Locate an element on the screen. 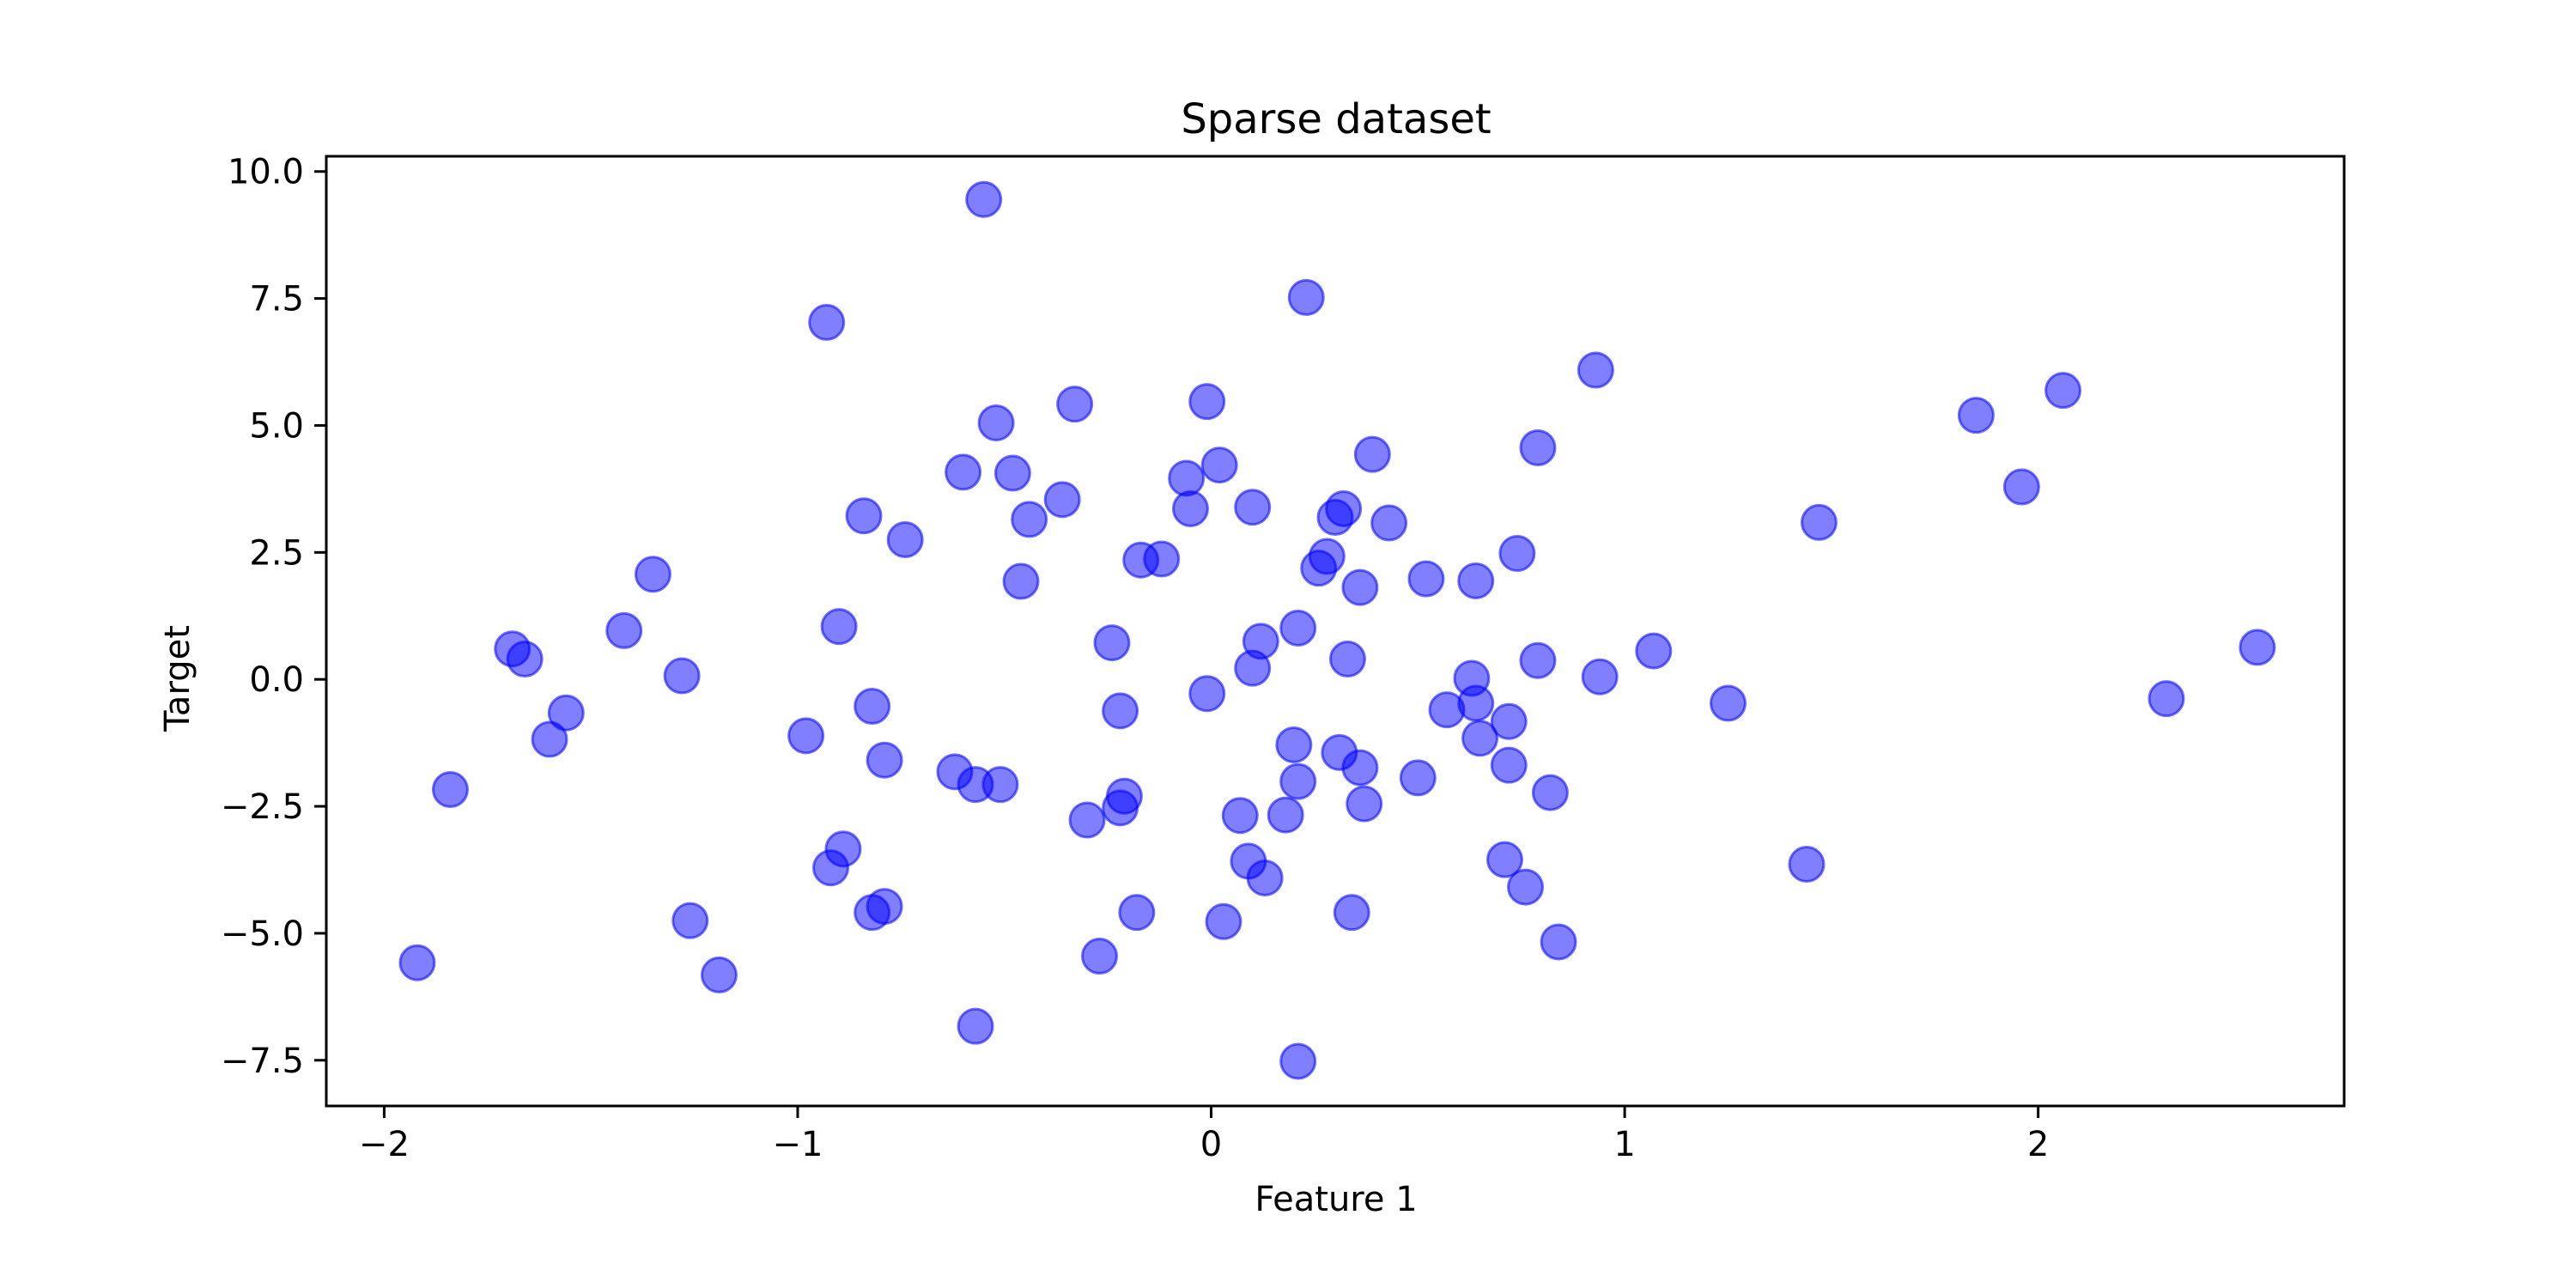 The height and width of the screenshot is (1288, 2576). x-tick-label: −1 is located at coordinates (797, 1144).